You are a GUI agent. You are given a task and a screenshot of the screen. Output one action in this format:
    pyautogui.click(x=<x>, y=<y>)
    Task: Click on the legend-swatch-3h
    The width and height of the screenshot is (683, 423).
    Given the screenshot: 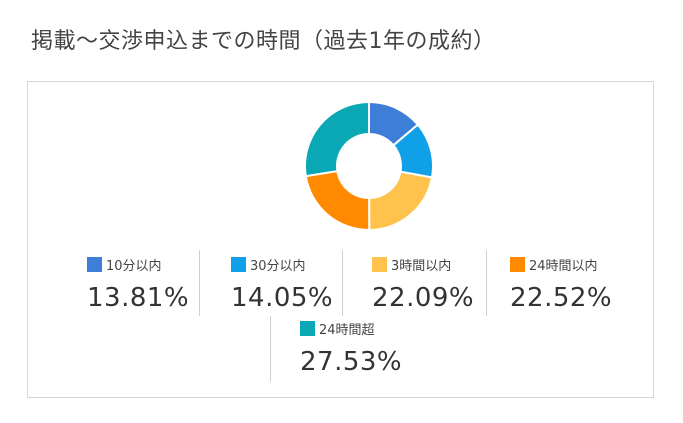 What is the action you would take?
    pyautogui.click(x=379, y=264)
    